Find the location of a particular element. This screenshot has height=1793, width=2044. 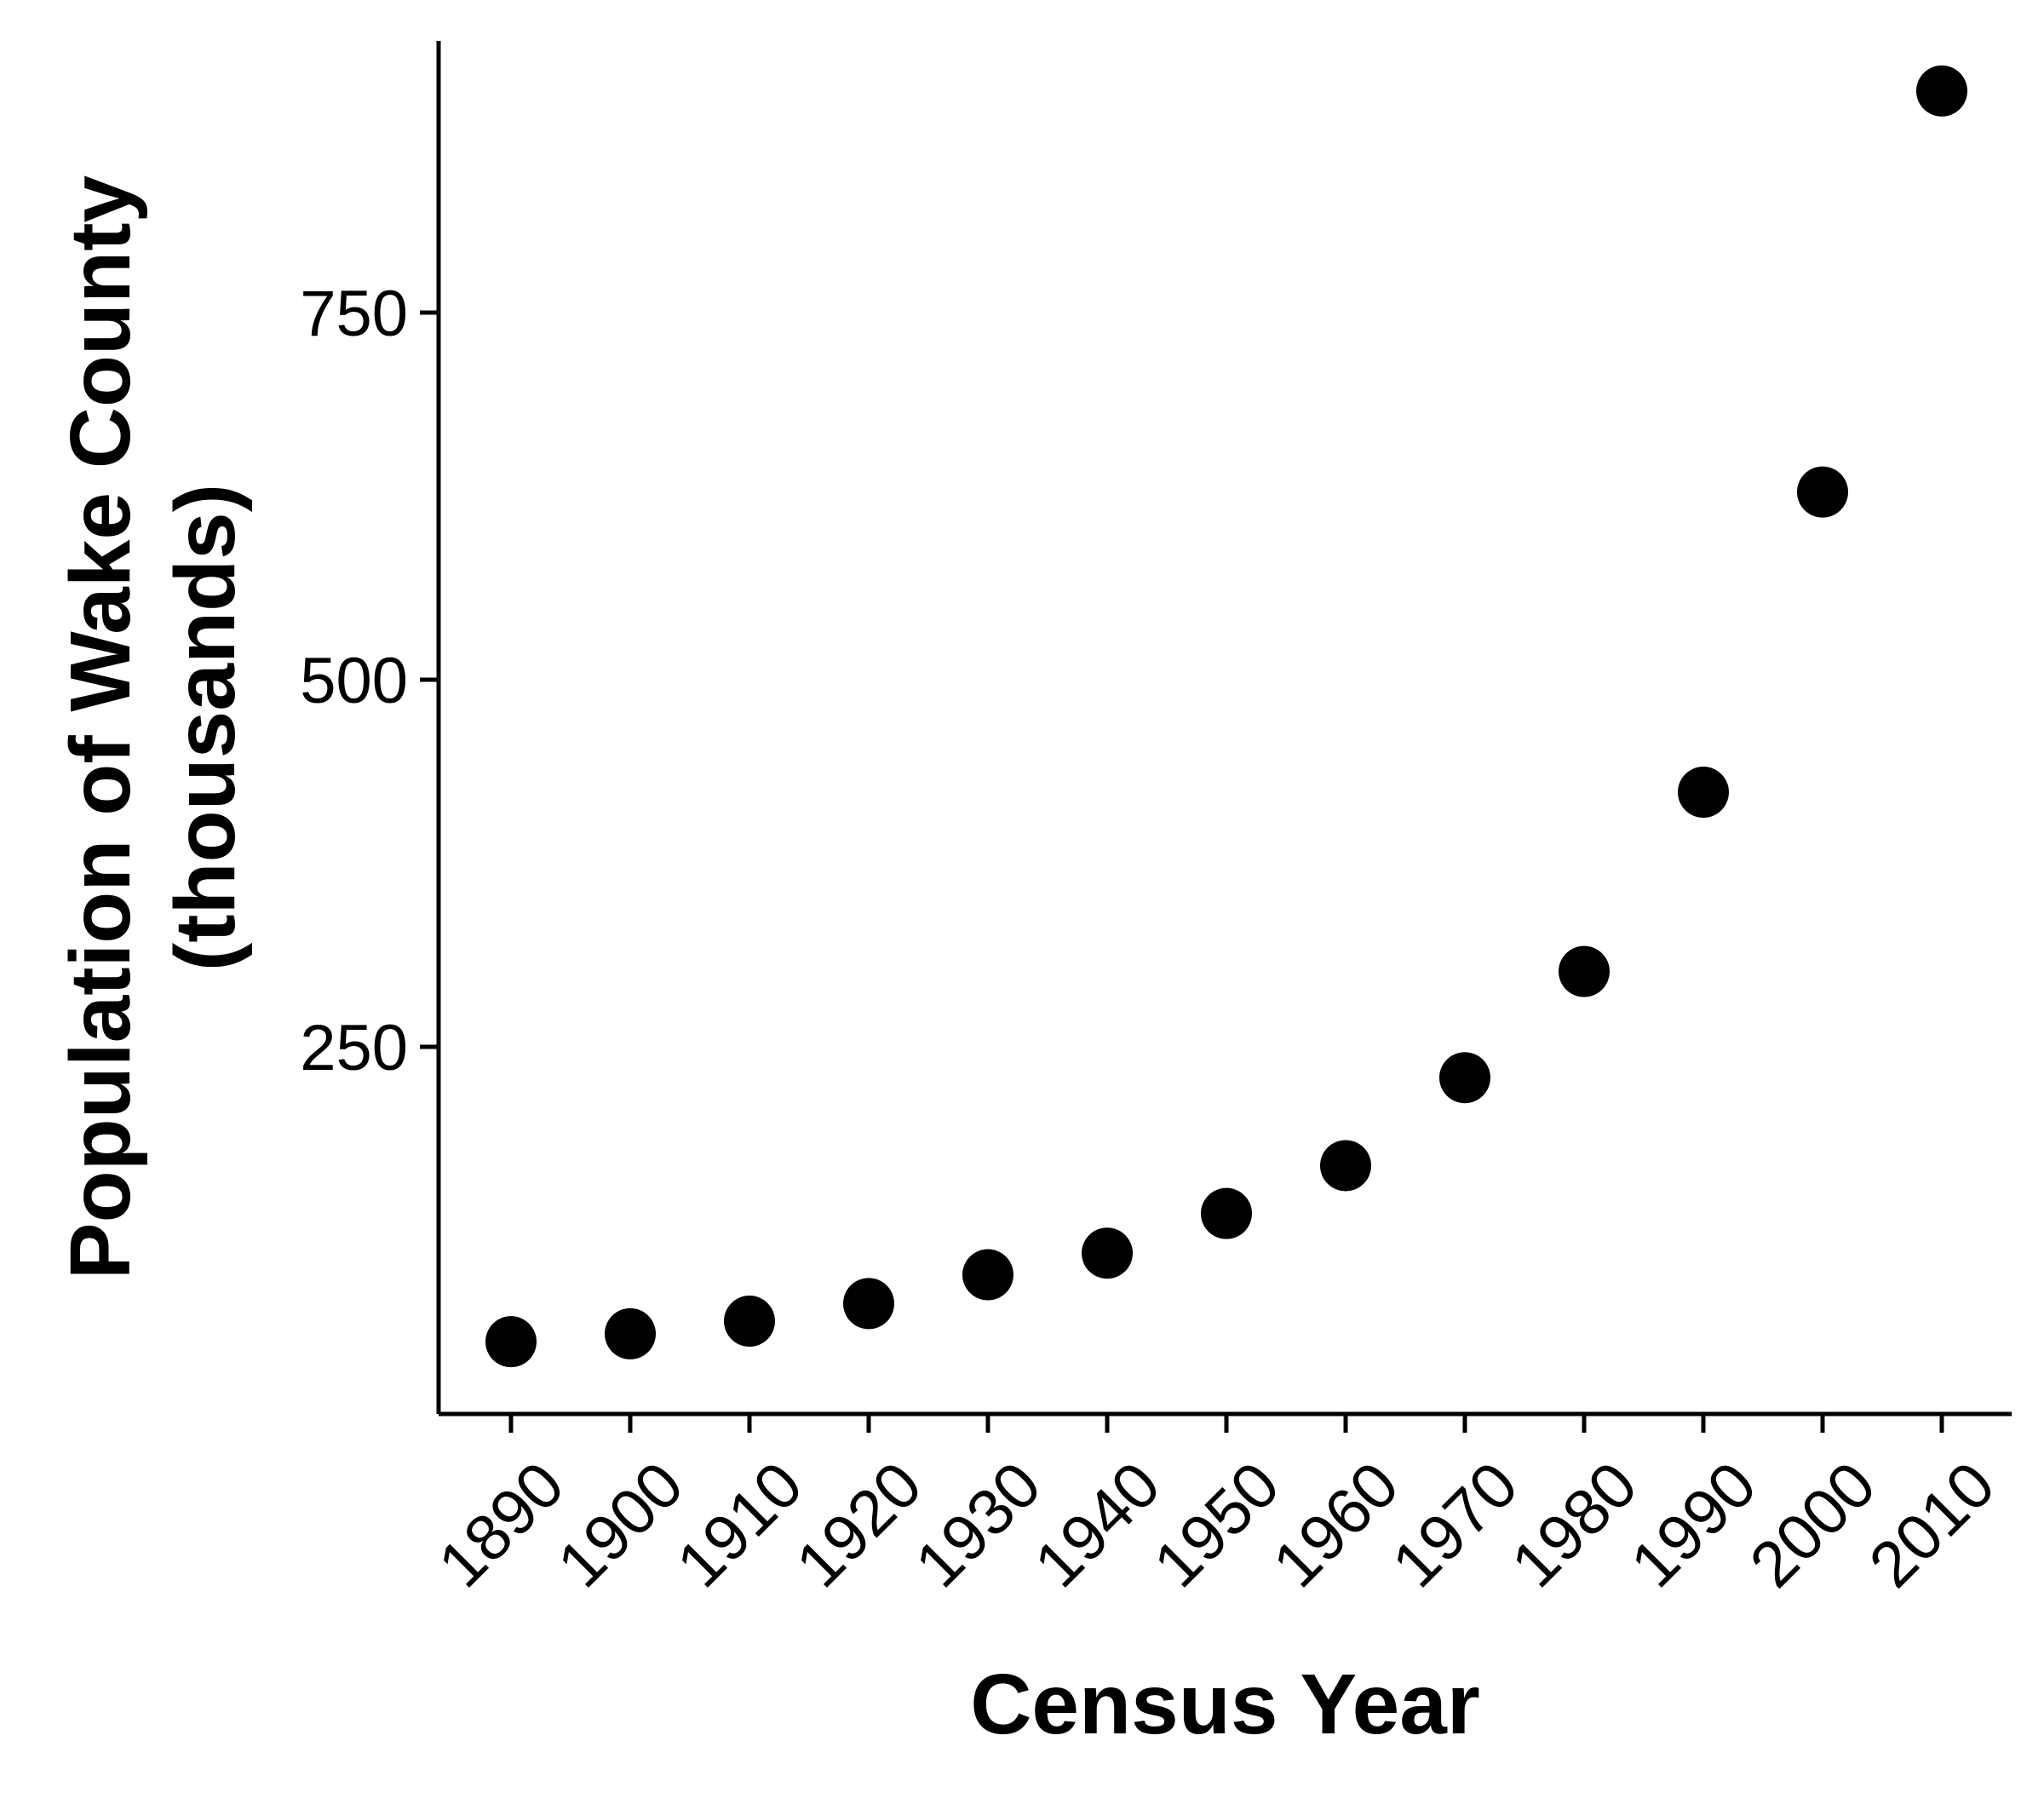

x-tick-label: 2010 is located at coordinates (1932, 1525).